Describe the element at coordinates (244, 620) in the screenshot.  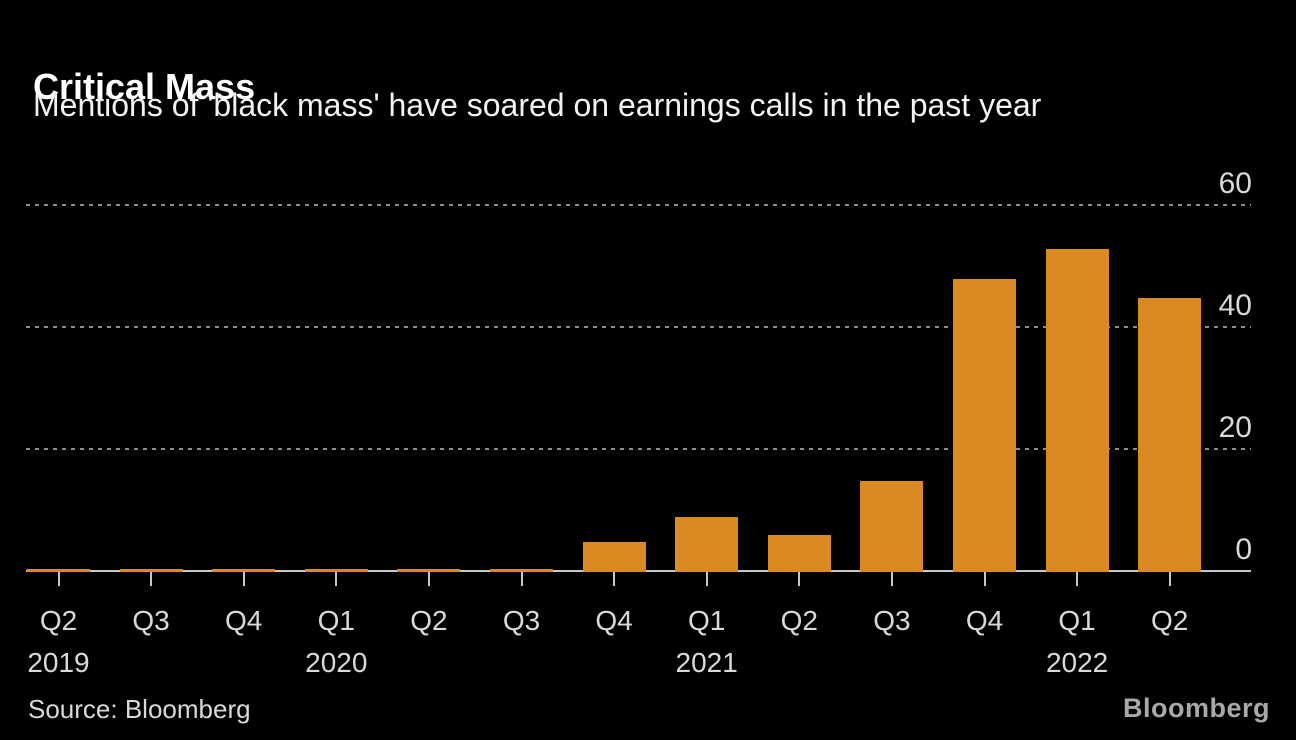
I see `x-axis-label-q4-2019: Q4` at that location.